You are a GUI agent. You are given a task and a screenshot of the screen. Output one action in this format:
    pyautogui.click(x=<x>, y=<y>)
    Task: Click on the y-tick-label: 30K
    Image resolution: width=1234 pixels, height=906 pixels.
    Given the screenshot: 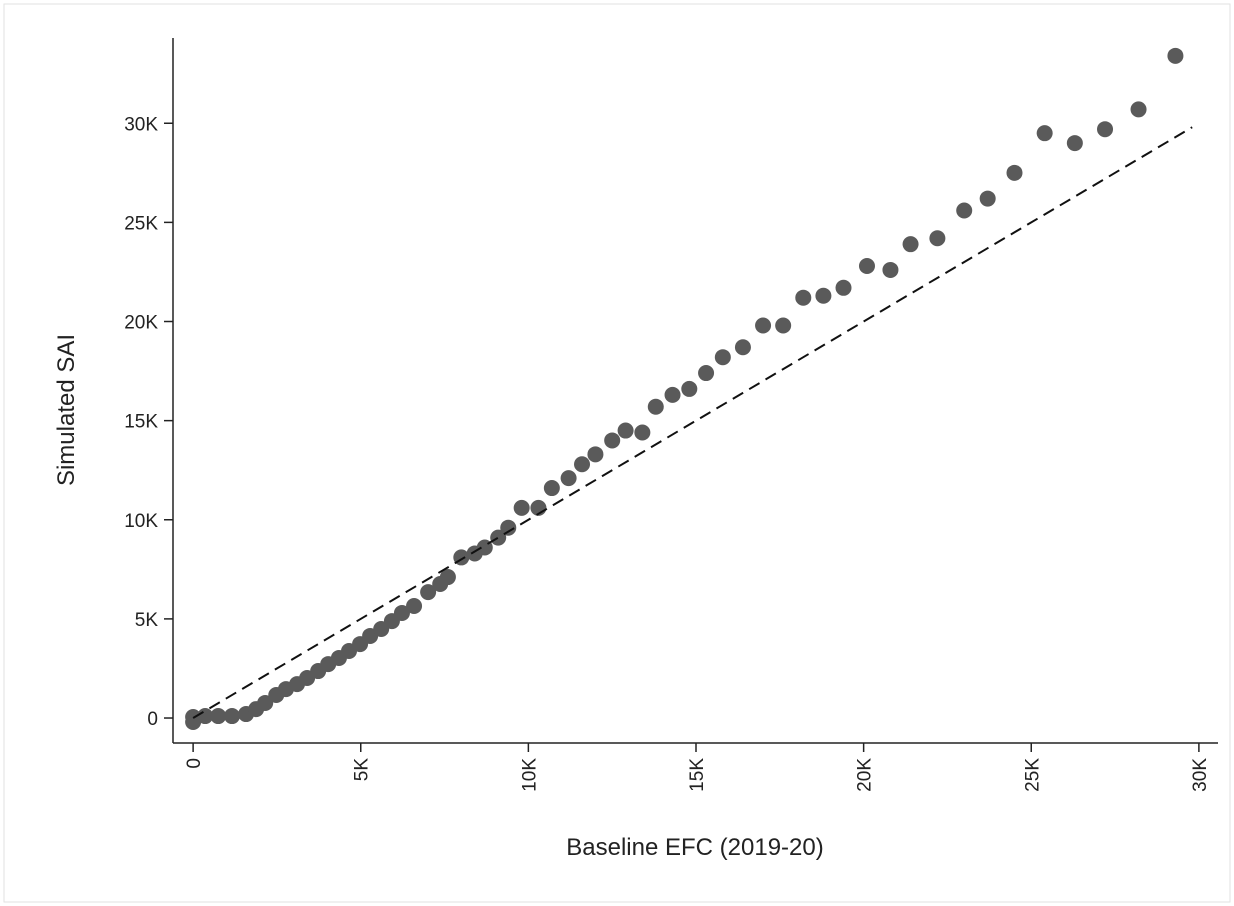 What is the action you would take?
    pyautogui.click(x=141, y=124)
    